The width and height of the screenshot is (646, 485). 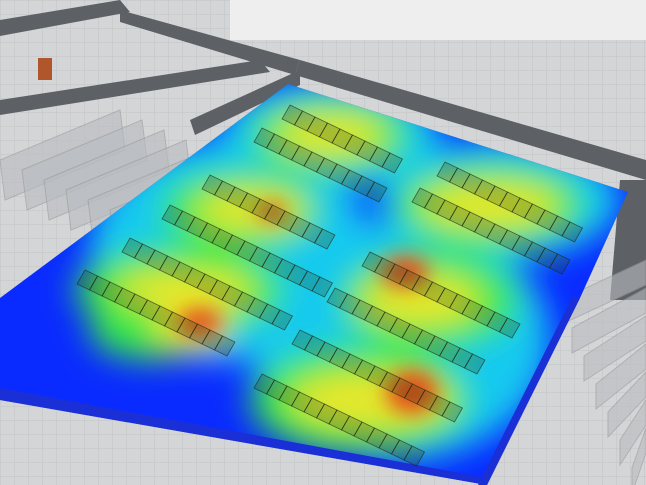 What do you see at coordinates (45, 69) in the screenshot?
I see `door` at bounding box center [45, 69].